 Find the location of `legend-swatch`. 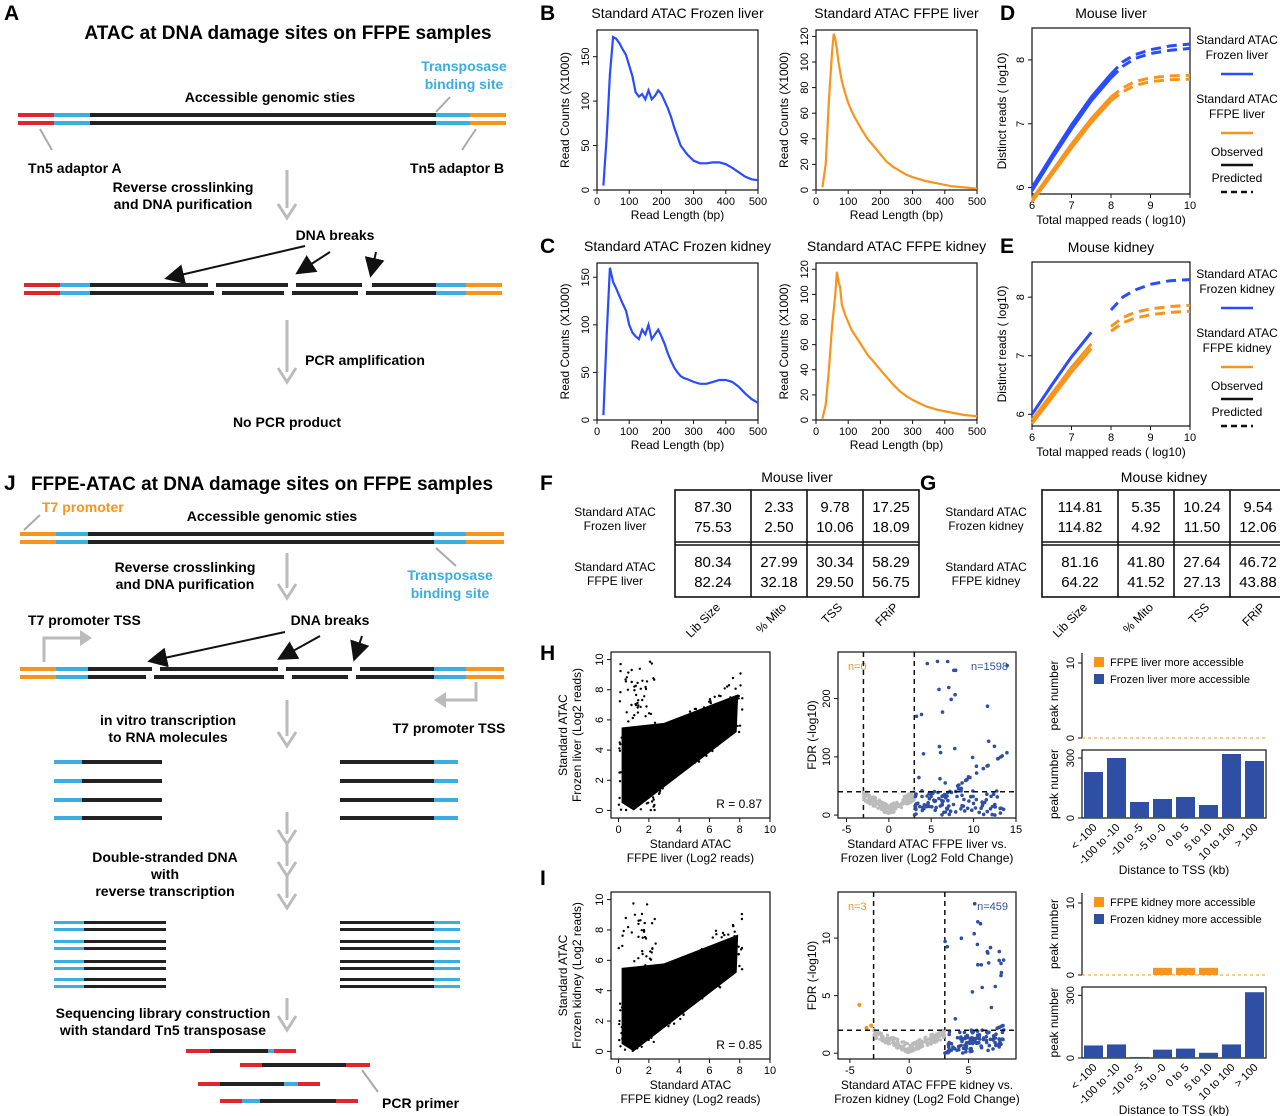

legend-swatch is located at coordinates (1099, 679).